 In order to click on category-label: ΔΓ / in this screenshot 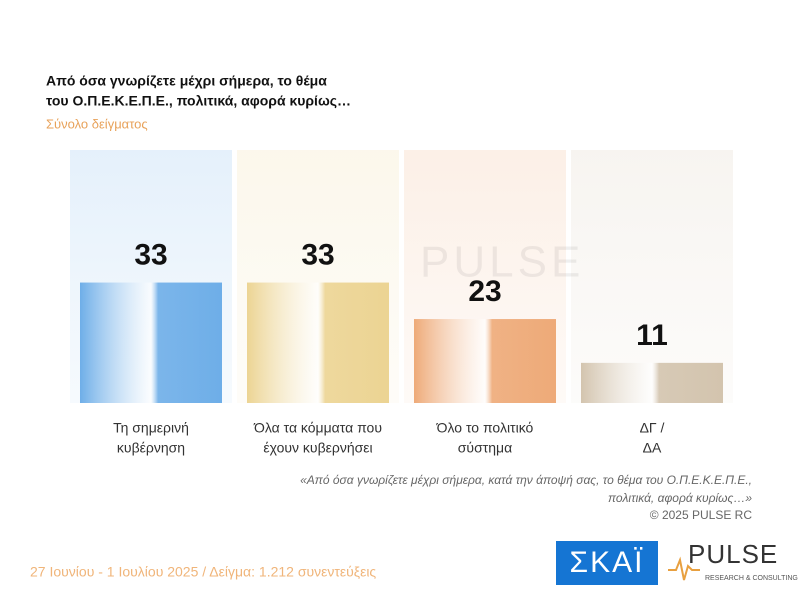, I will do `click(652, 428)`.